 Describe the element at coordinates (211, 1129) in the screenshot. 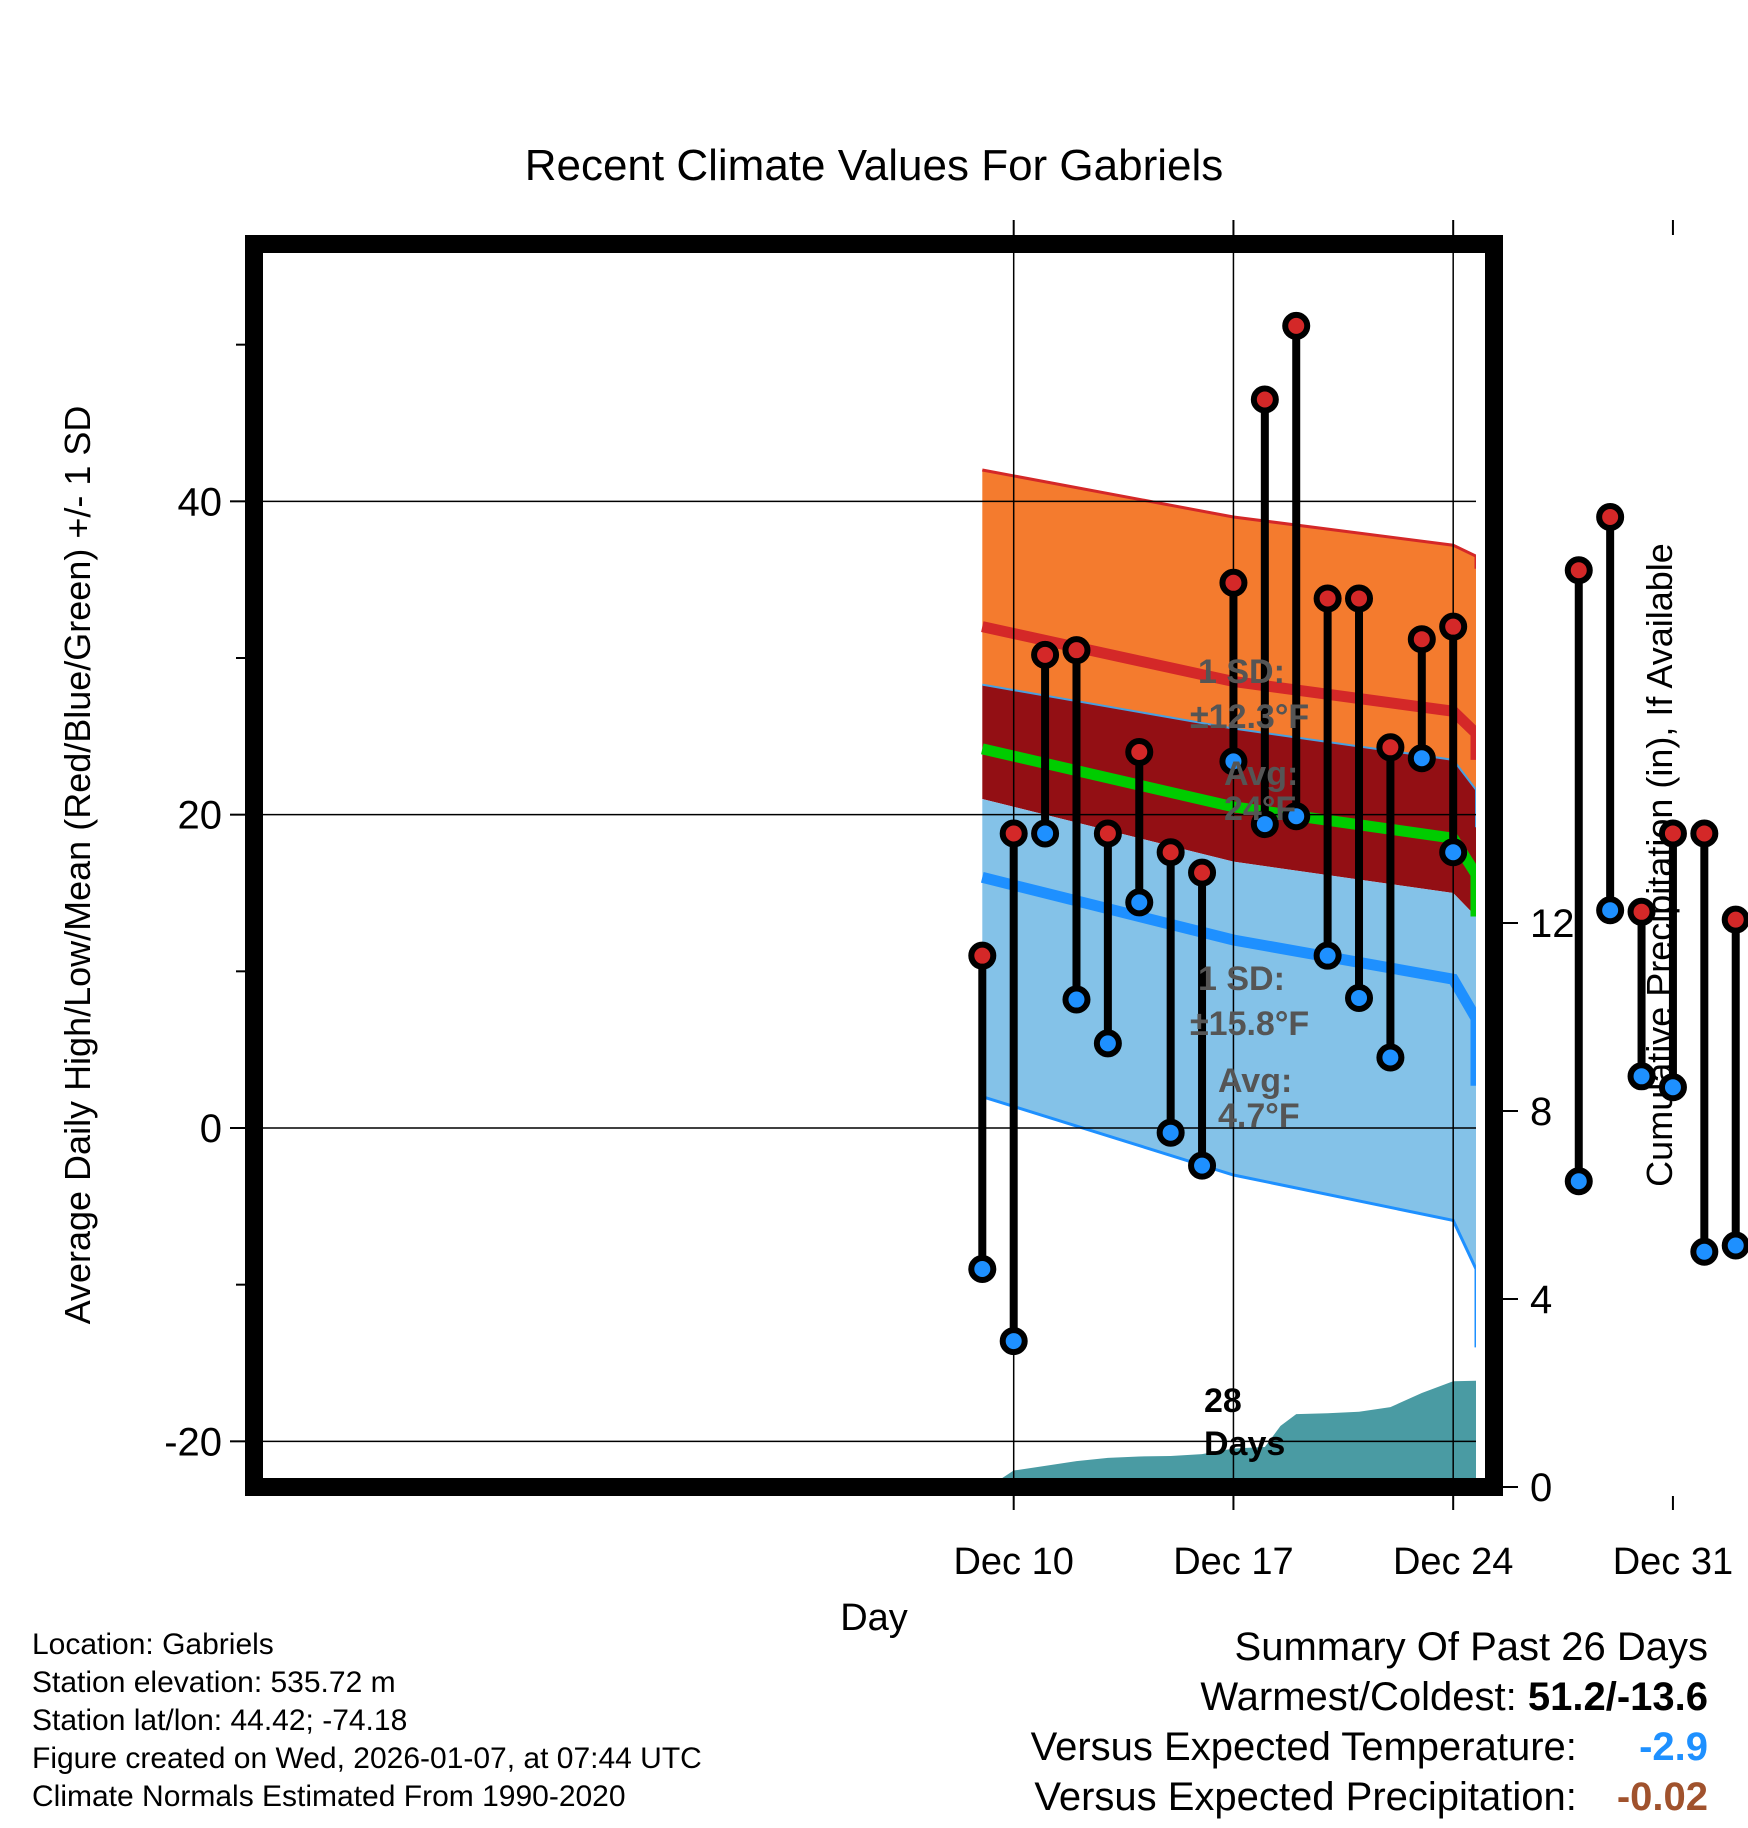

I see `y-tick-label: 0` at that location.